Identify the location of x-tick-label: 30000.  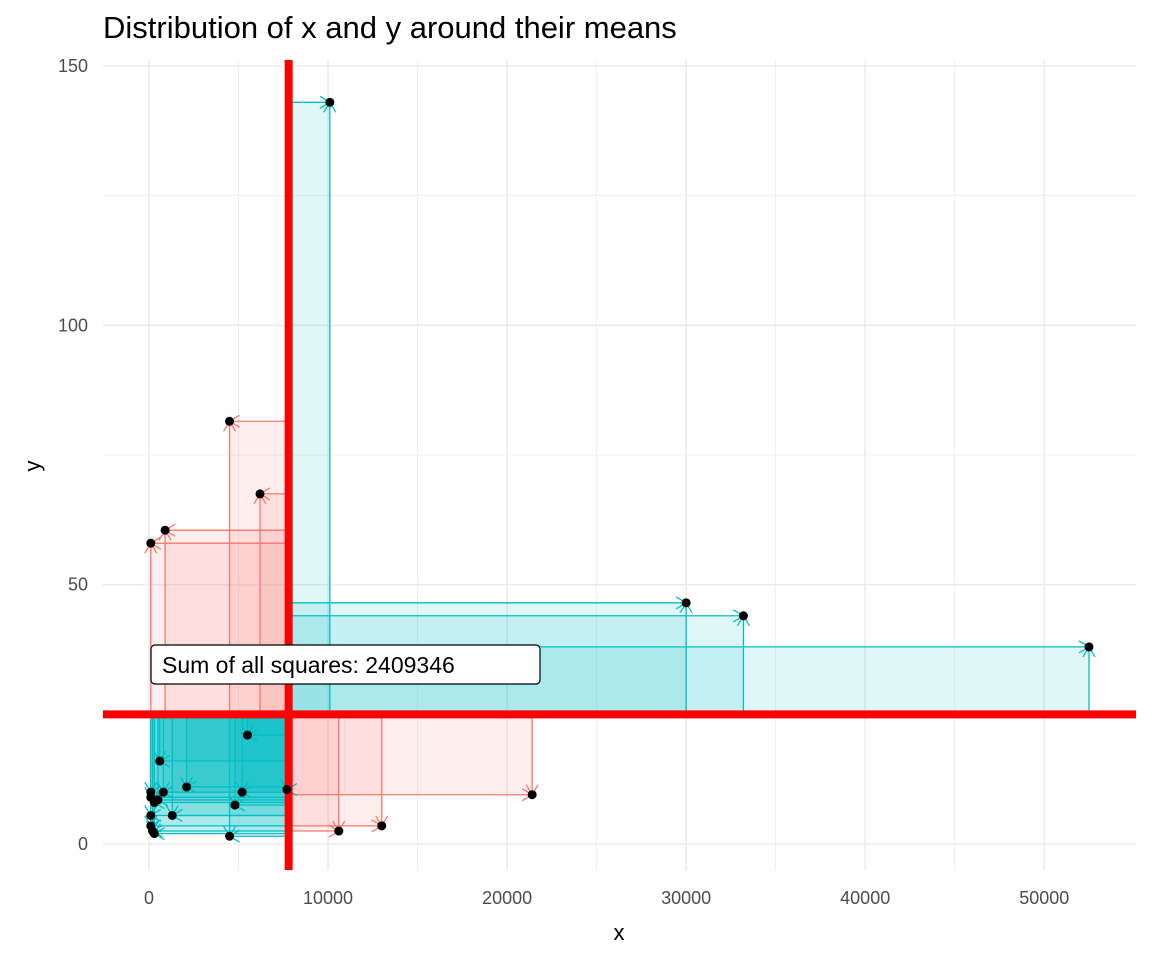
(686, 898).